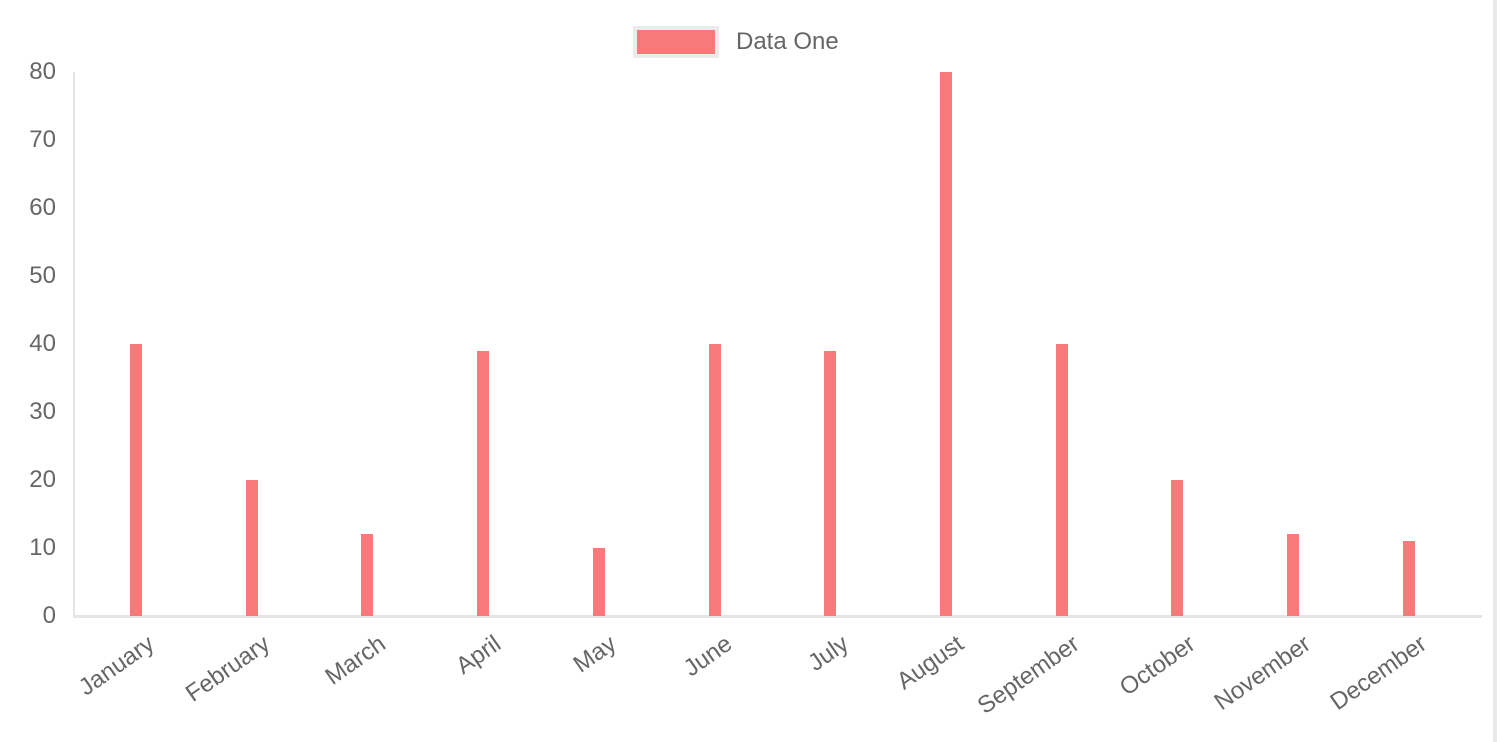 The image size is (1500, 742). What do you see at coordinates (42, 275) in the screenshot?
I see `y-tick-label-50: 50` at bounding box center [42, 275].